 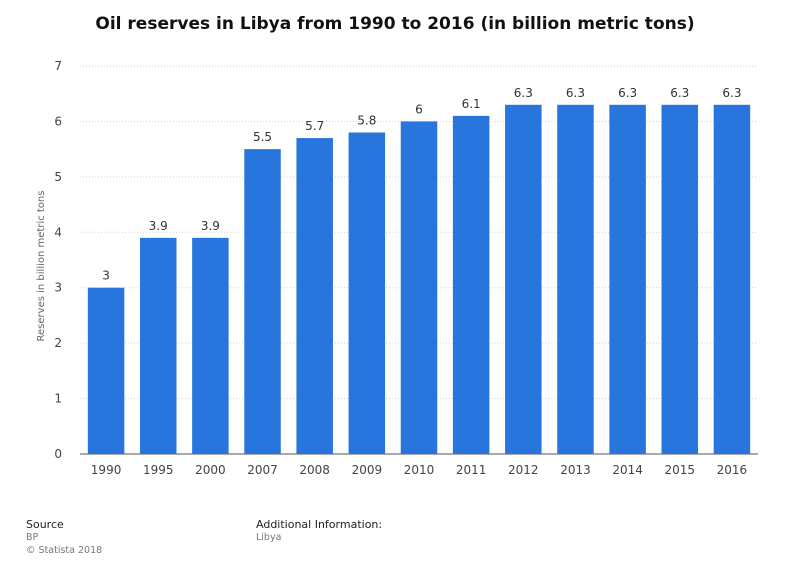 What do you see at coordinates (58, 232) in the screenshot?
I see `y-tick-label: 4` at bounding box center [58, 232].